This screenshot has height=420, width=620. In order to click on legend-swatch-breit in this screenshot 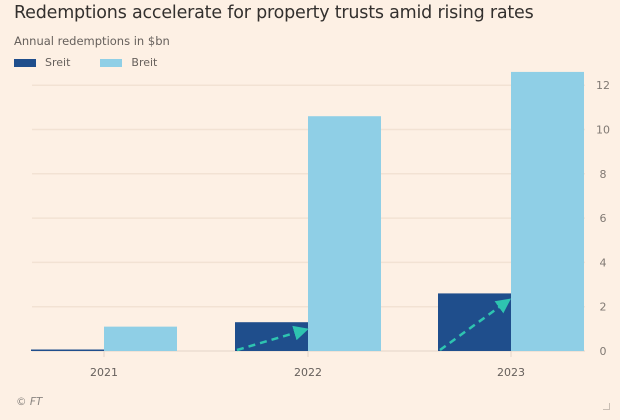, I will do `click(111, 62)`.